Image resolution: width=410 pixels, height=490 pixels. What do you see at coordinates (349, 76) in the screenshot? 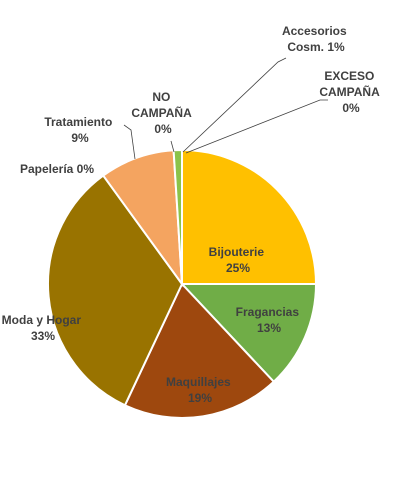
I see `label-exceso-line1: EXCESO` at bounding box center [349, 76].